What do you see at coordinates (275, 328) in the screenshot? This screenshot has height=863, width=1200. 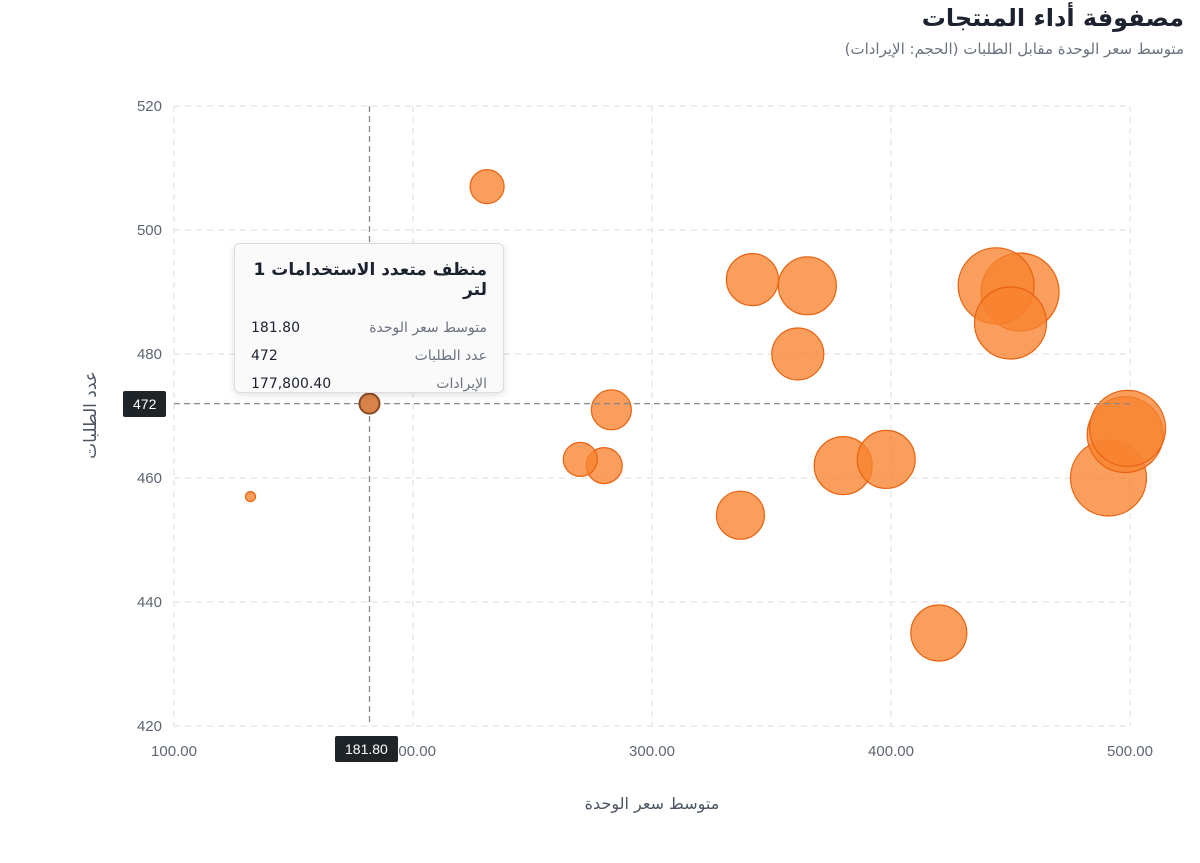 I see `tooltip-value: 181.80` at bounding box center [275, 328].